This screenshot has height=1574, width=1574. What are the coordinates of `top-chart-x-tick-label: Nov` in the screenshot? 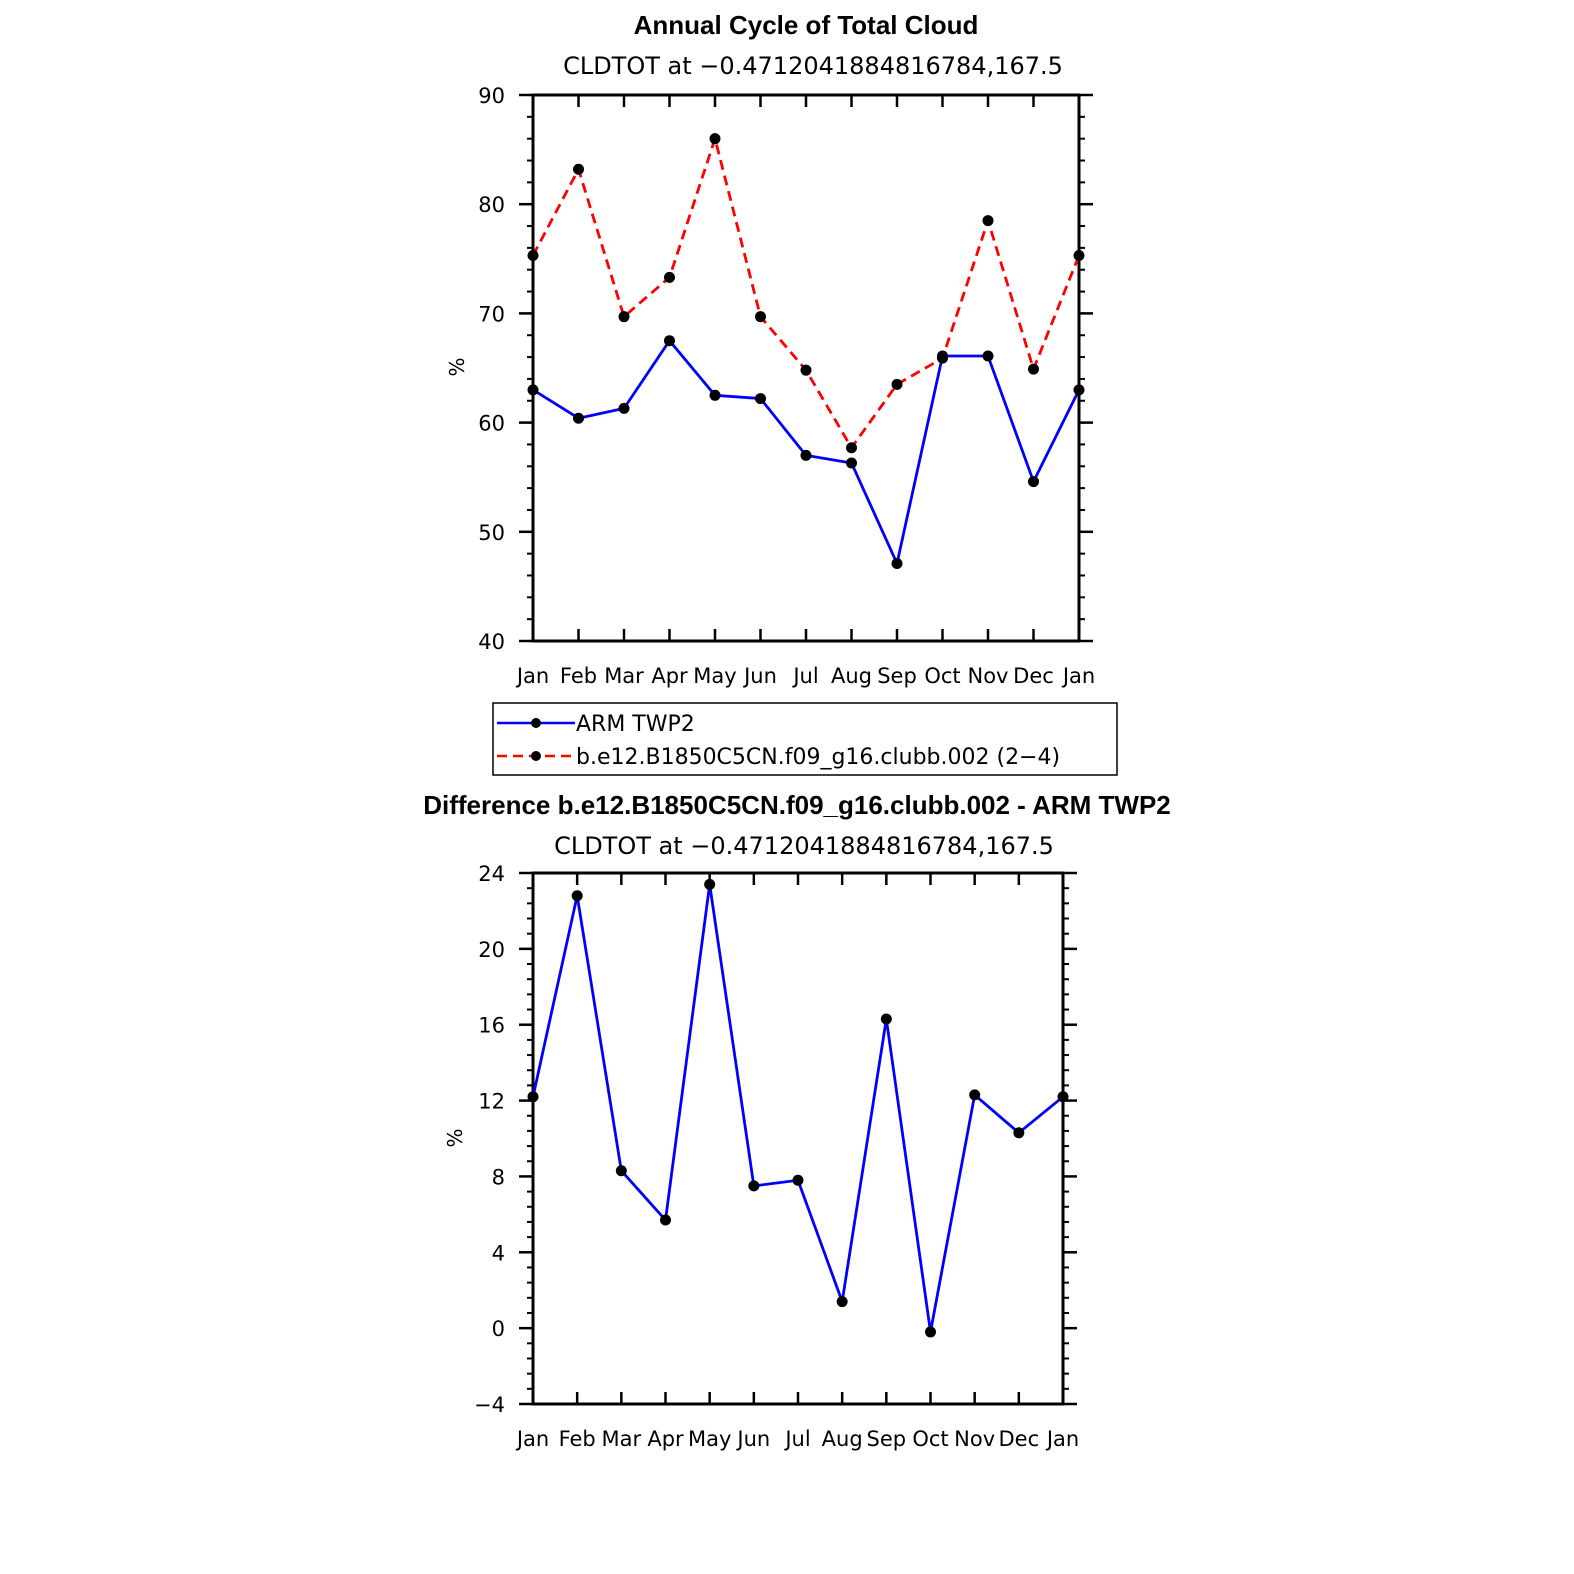 It's located at (988, 676).